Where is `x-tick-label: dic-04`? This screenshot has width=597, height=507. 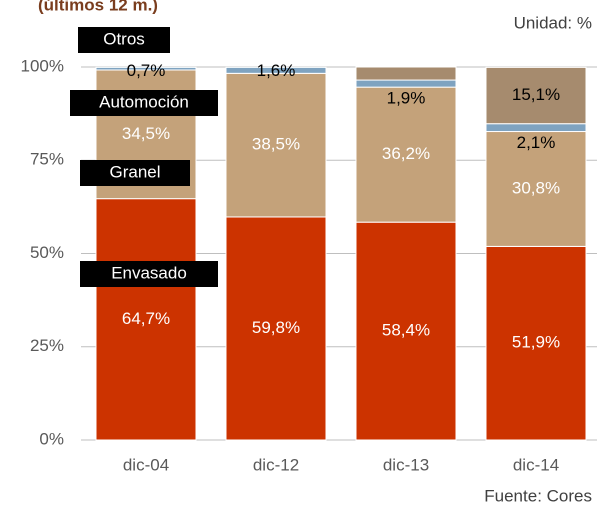
x-tick-label: dic-04 is located at coordinates (146, 464).